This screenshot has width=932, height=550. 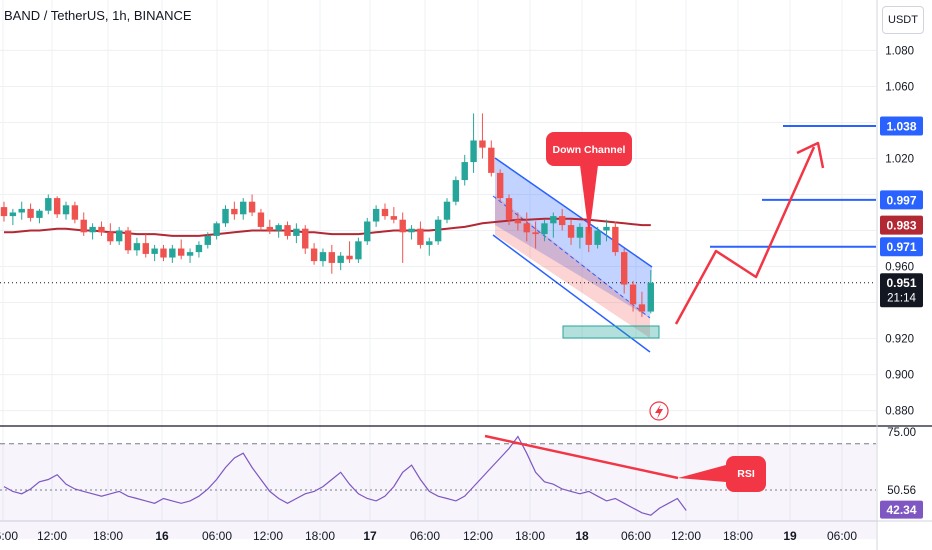 I want to click on projection-arrowhead, so click(x=810, y=155).